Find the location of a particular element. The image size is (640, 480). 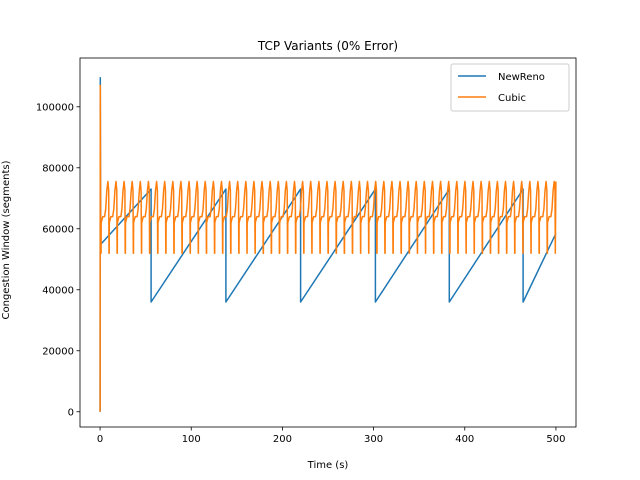

y-tick-label: 80000 is located at coordinates (58, 168).